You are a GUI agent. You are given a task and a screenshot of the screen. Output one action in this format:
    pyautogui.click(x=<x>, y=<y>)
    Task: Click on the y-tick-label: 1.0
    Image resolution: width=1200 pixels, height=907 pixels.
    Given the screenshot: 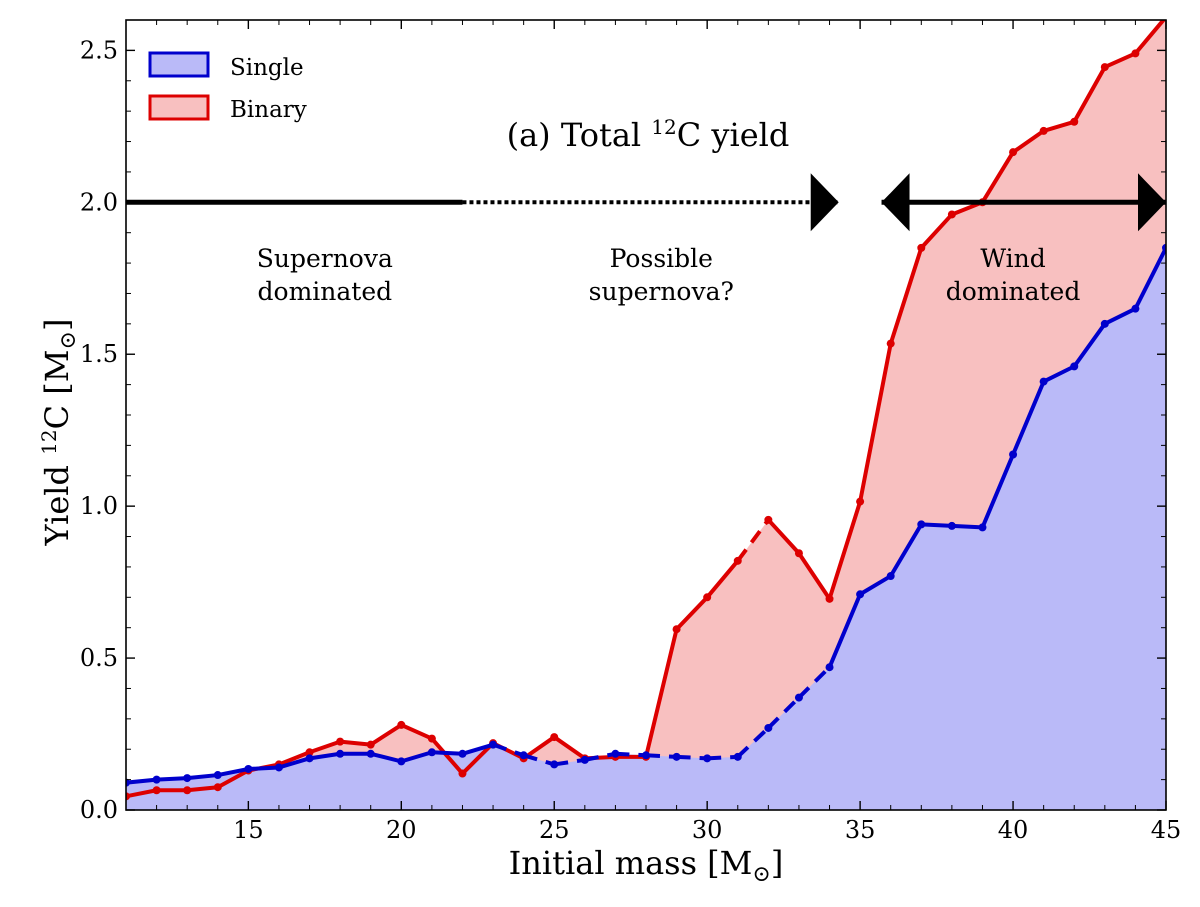 What is the action you would take?
    pyautogui.click(x=99, y=506)
    